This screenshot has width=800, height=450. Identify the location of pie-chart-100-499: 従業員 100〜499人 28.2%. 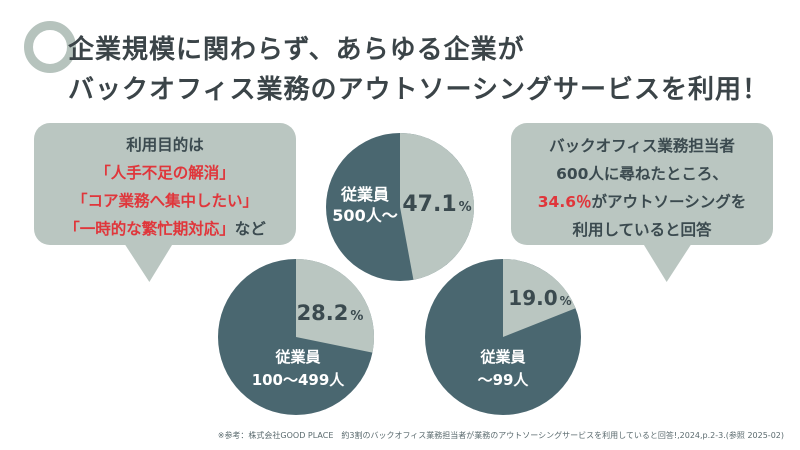
(296, 337).